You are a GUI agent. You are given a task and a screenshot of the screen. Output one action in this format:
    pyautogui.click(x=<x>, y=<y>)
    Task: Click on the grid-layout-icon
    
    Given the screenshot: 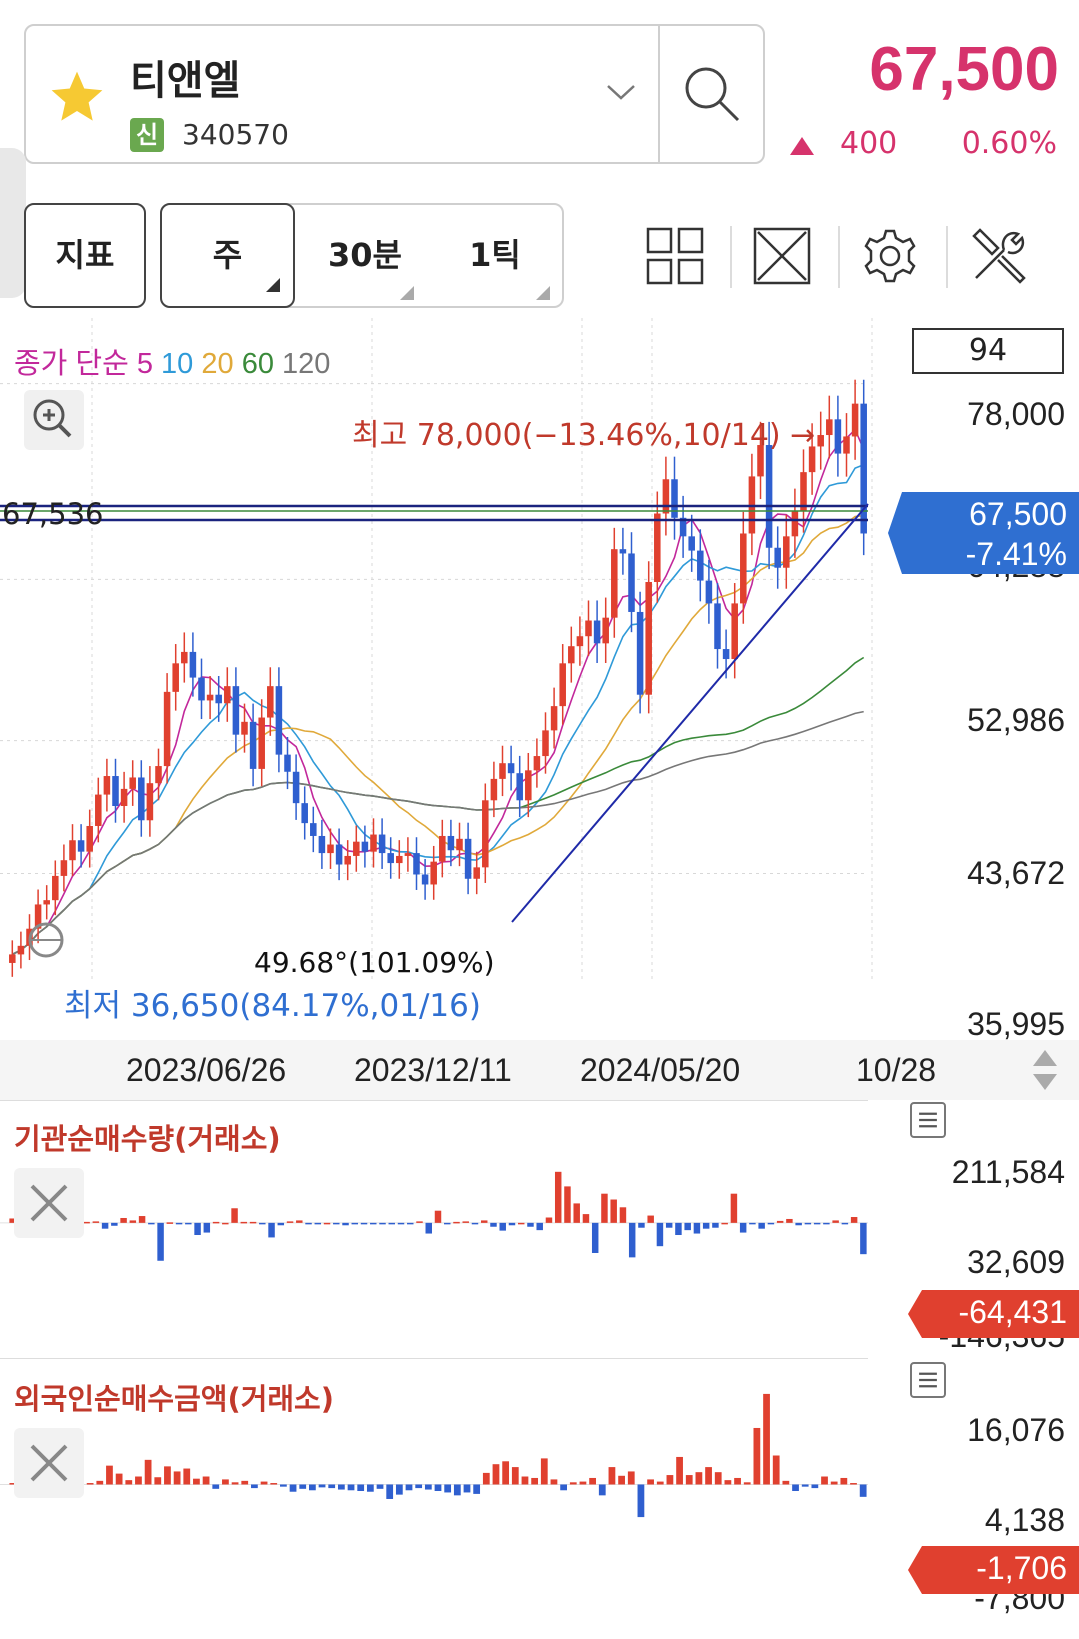 What is the action you would take?
    pyautogui.click(x=675, y=256)
    